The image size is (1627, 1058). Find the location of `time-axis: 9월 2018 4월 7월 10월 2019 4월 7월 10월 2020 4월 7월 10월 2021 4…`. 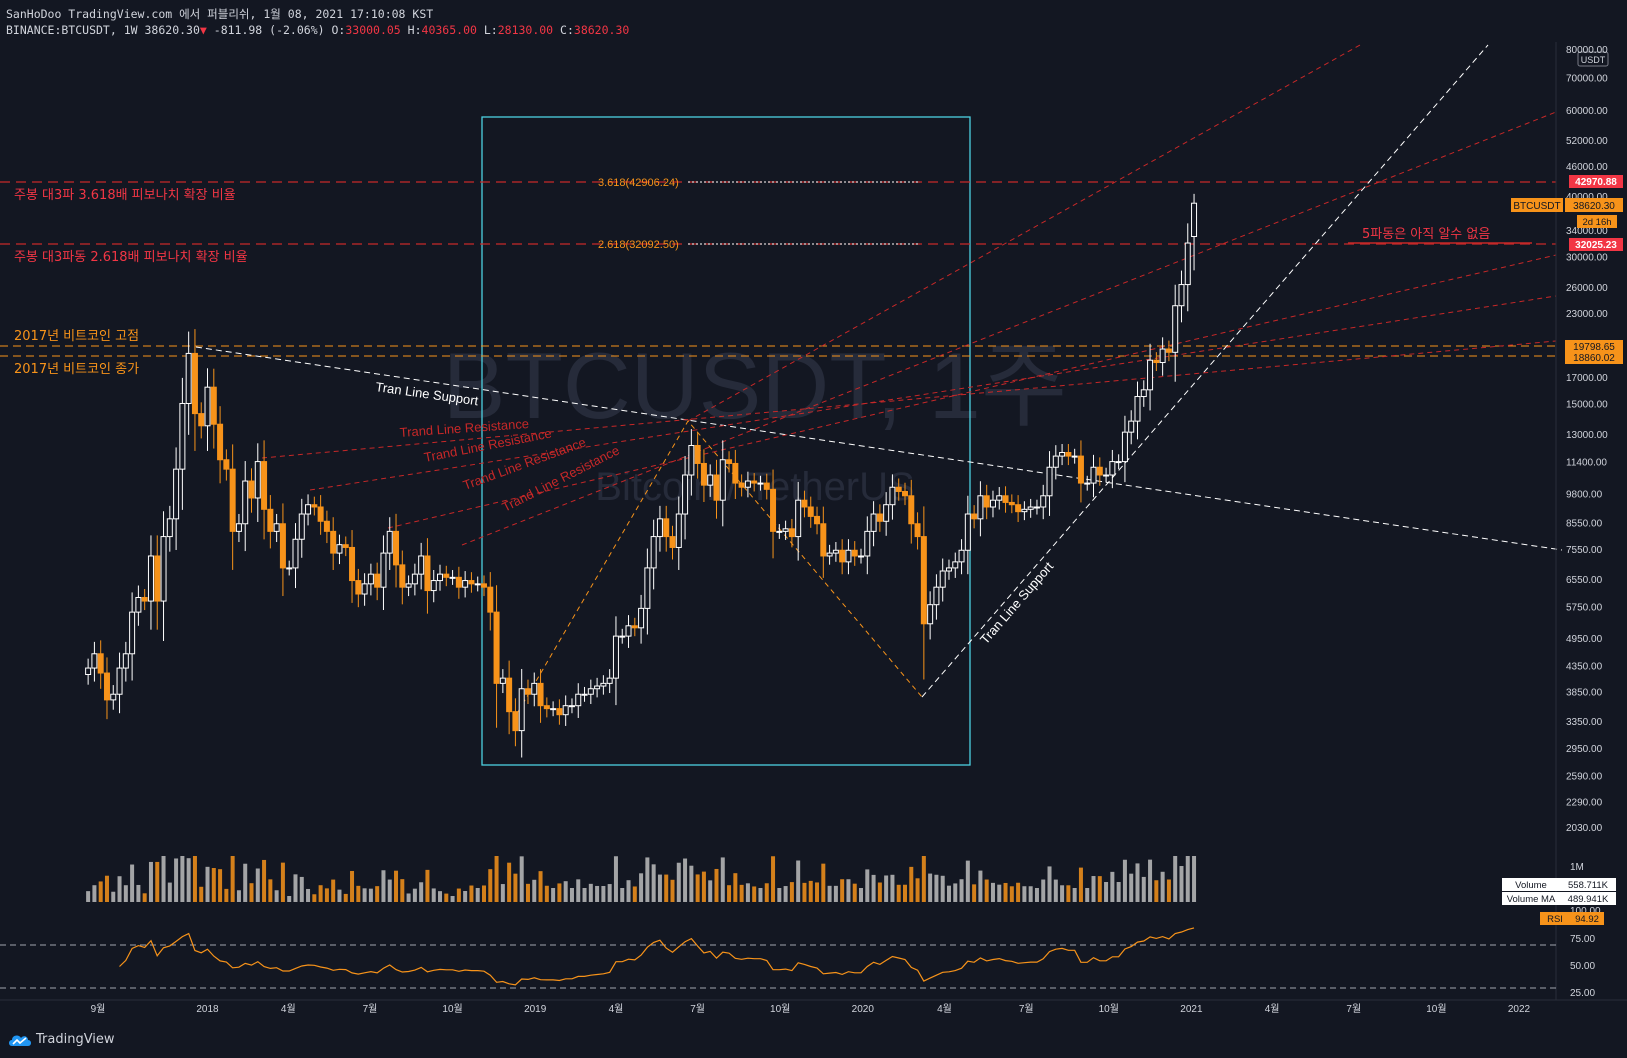

time-axis: 9월 2018 4월 7월 10월 2019 4월 7월 10월 2020 4월 7월 10월 2021 4… is located at coordinates (811, 1009).